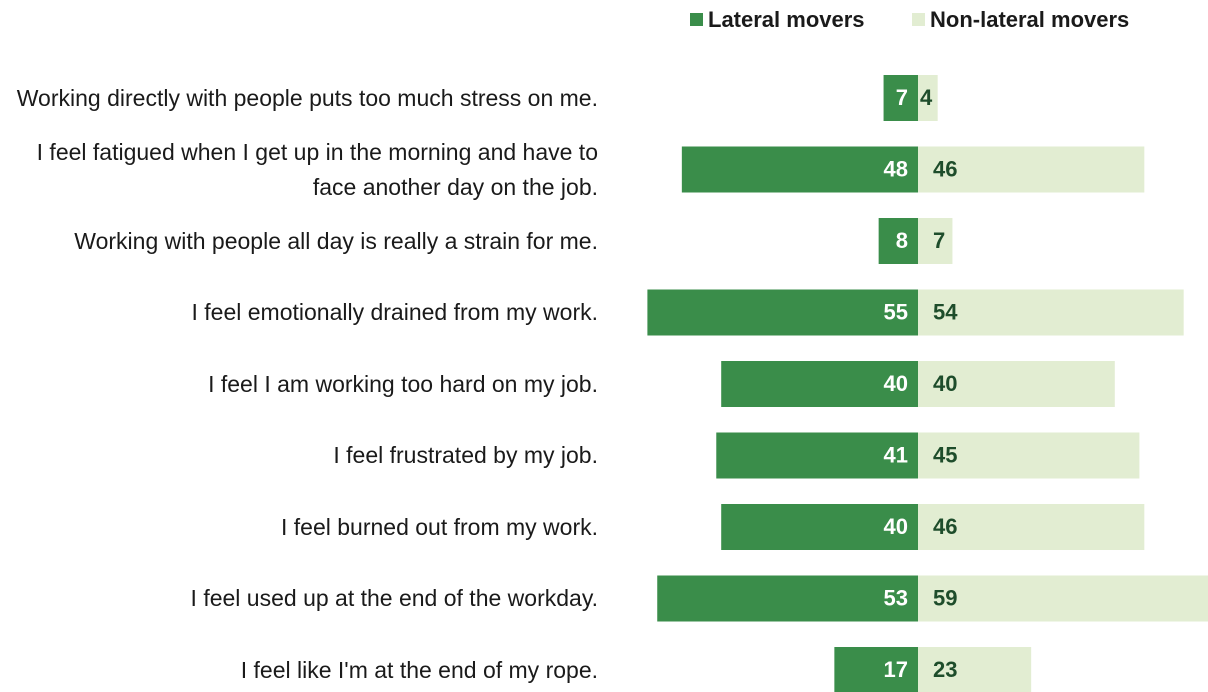 The height and width of the screenshot is (692, 1208). Describe the element at coordinates (945, 311) in the screenshot. I see `value-label: 54` at that location.